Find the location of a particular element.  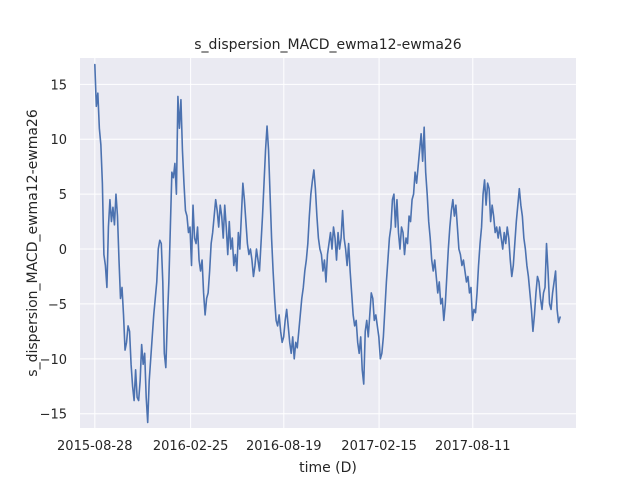

y-tick-label: 5 is located at coordinates (63, 195).